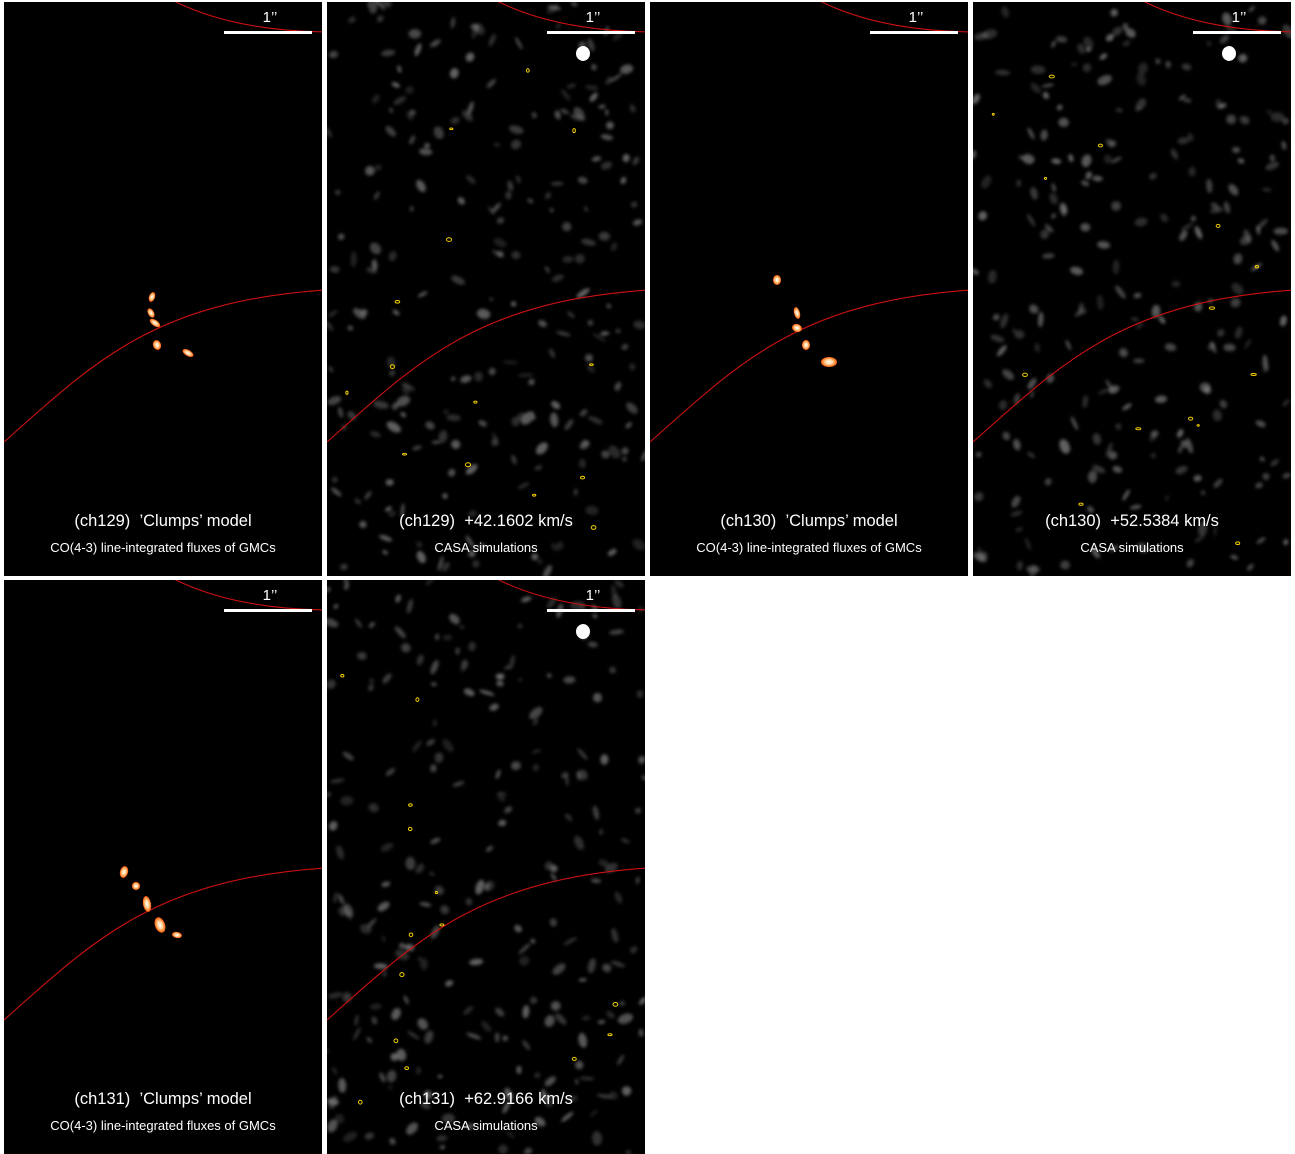 Image resolution: width=1295 pixels, height=1154 pixels. Describe the element at coordinates (518, 521) in the screenshot. I see `panel-title-text: +42.1602 km/s` at that location.